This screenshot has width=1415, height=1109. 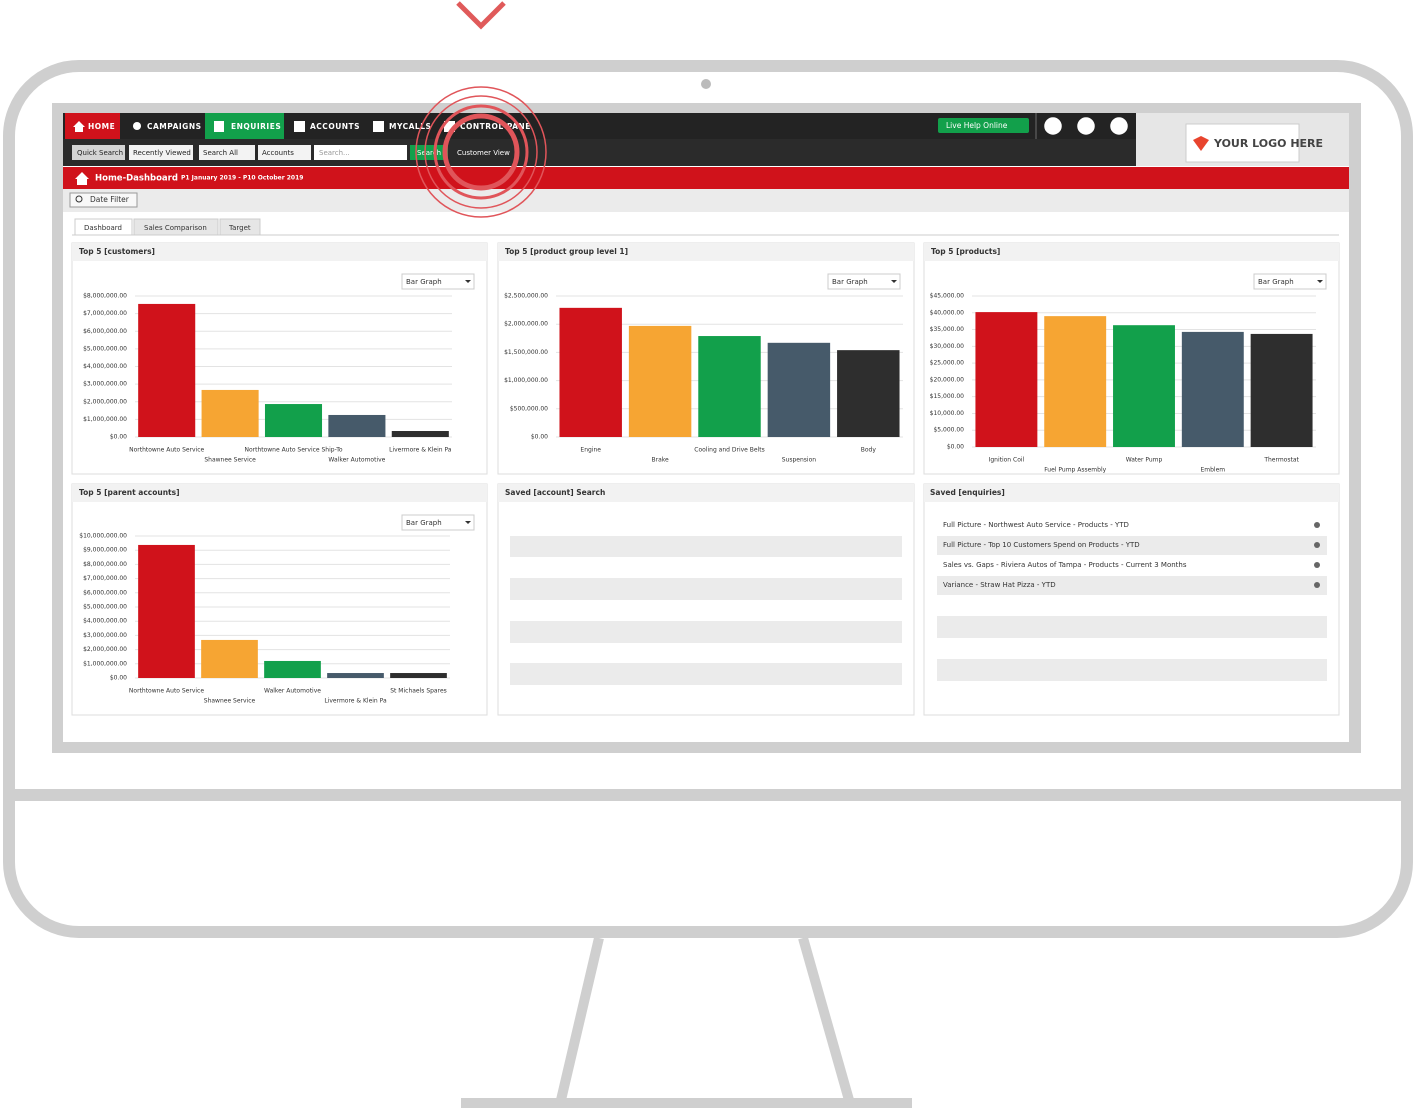 What do you see at coordinates (529, 408) in the screenshot?
I see `y-tick-label: $500,000.00` at bounding box center [529, 408].